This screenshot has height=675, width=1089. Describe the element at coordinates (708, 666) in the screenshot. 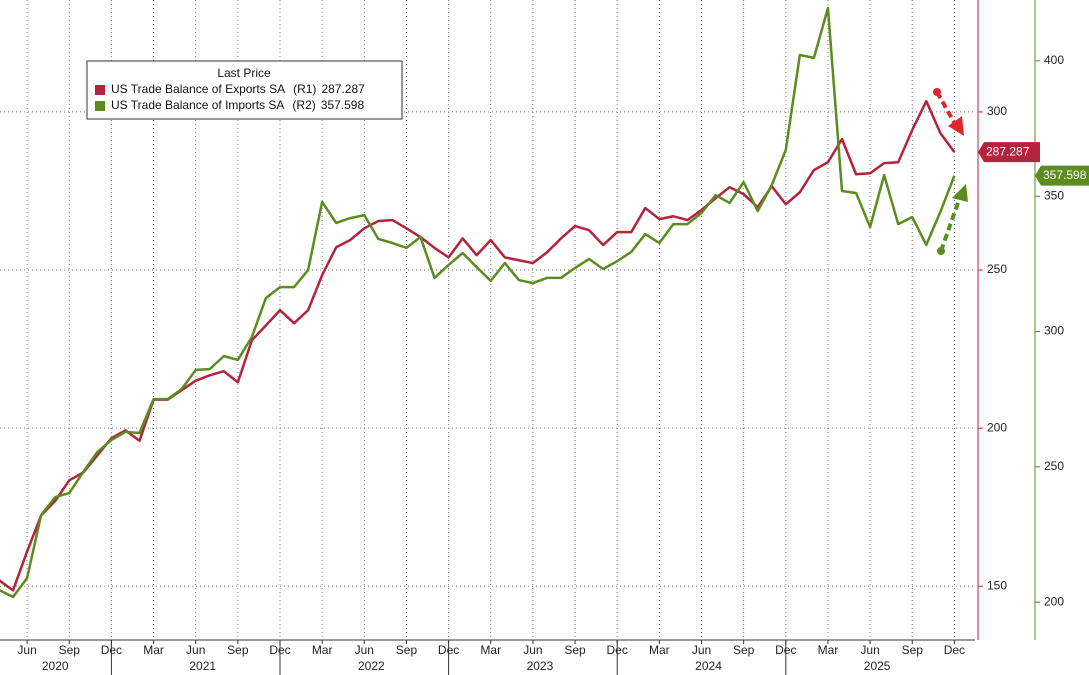

I see `year-label: 2024` at that location.